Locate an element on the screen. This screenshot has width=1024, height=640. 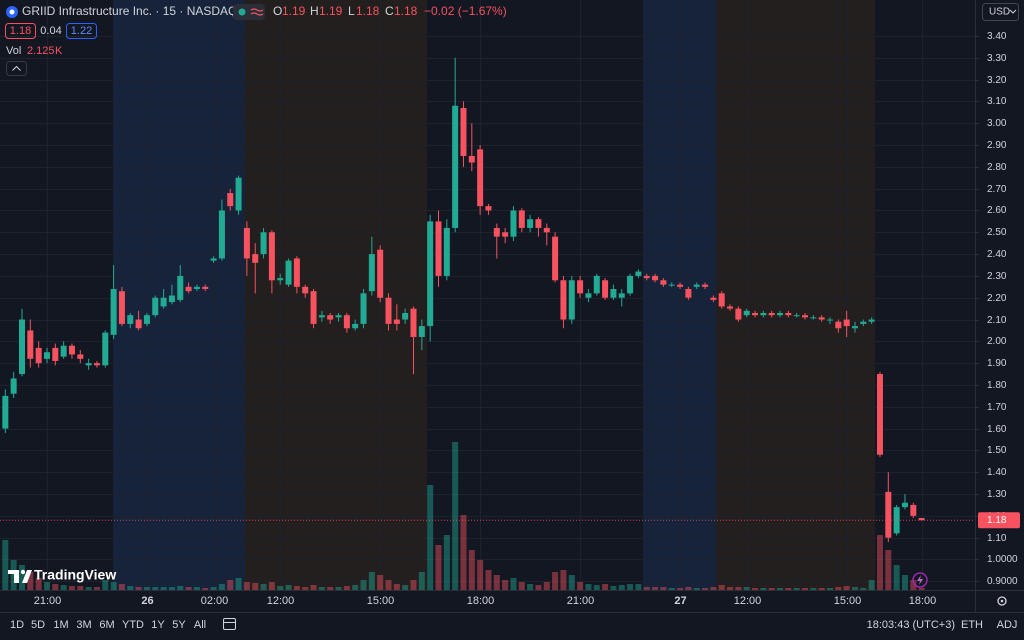
currency-dropdown is located at coordinates (1013, 11).